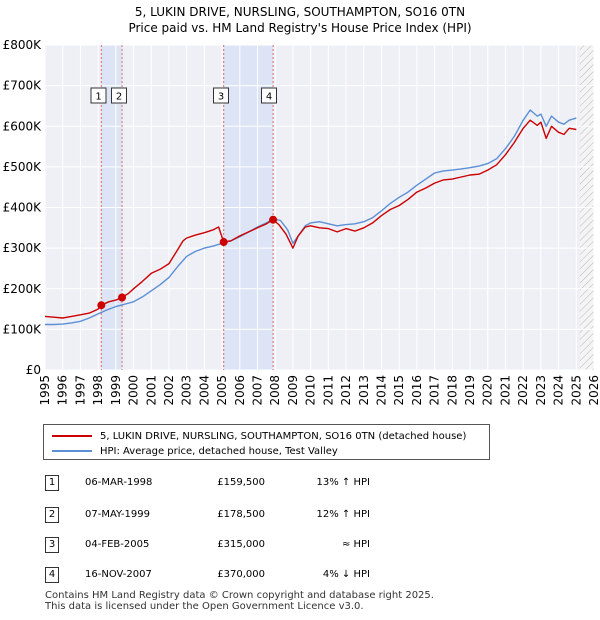 This screenshot has height=620, width=600. Describe the element at coordinates (470, 390) in the screenshot. I see `x-tick-label: 2019` at that location.